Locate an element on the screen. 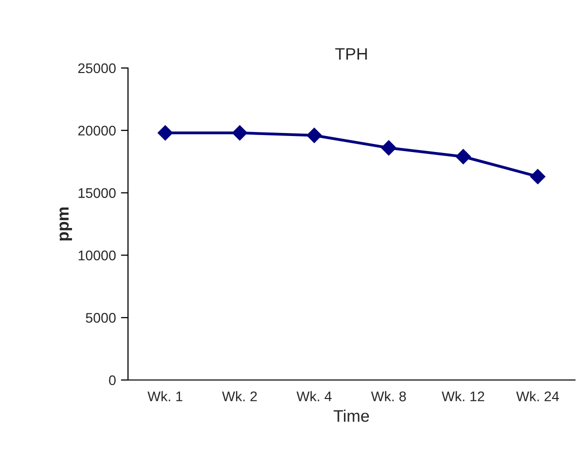 This screenshot has width=586, height=472. y-axis-title: ppm is located at coordinates (66, 223).